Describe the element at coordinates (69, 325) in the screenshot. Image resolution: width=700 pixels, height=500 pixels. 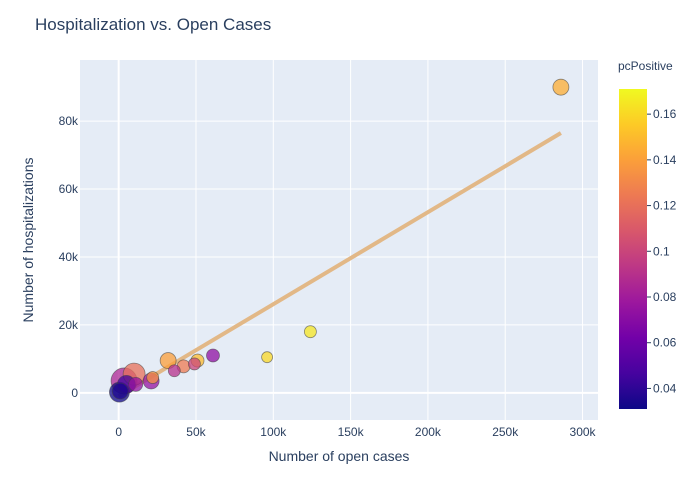
I see `y-tick-label: 20k` at that location.